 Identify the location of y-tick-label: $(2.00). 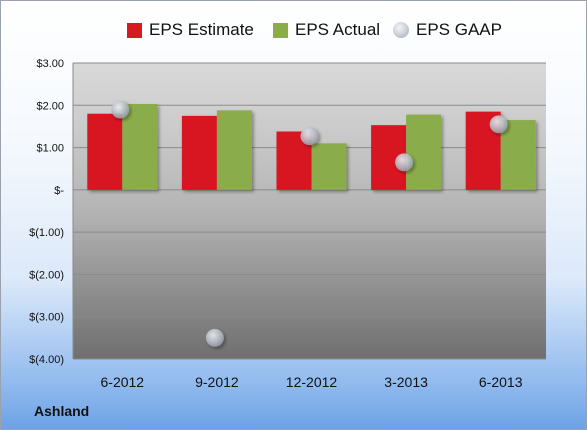
(46, 275).